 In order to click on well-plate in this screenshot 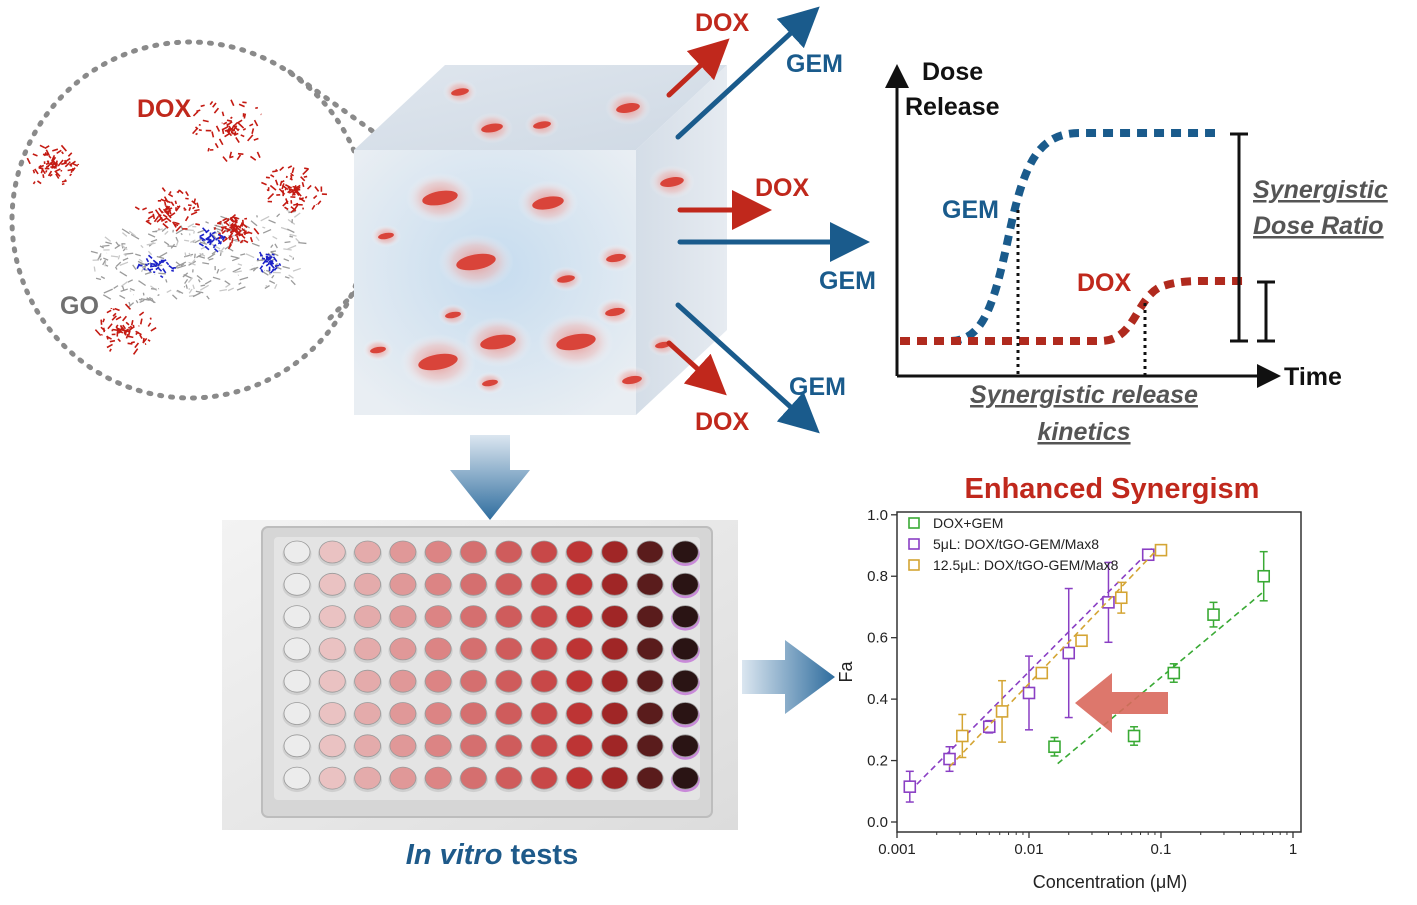, I will do `click(480, 675)`.